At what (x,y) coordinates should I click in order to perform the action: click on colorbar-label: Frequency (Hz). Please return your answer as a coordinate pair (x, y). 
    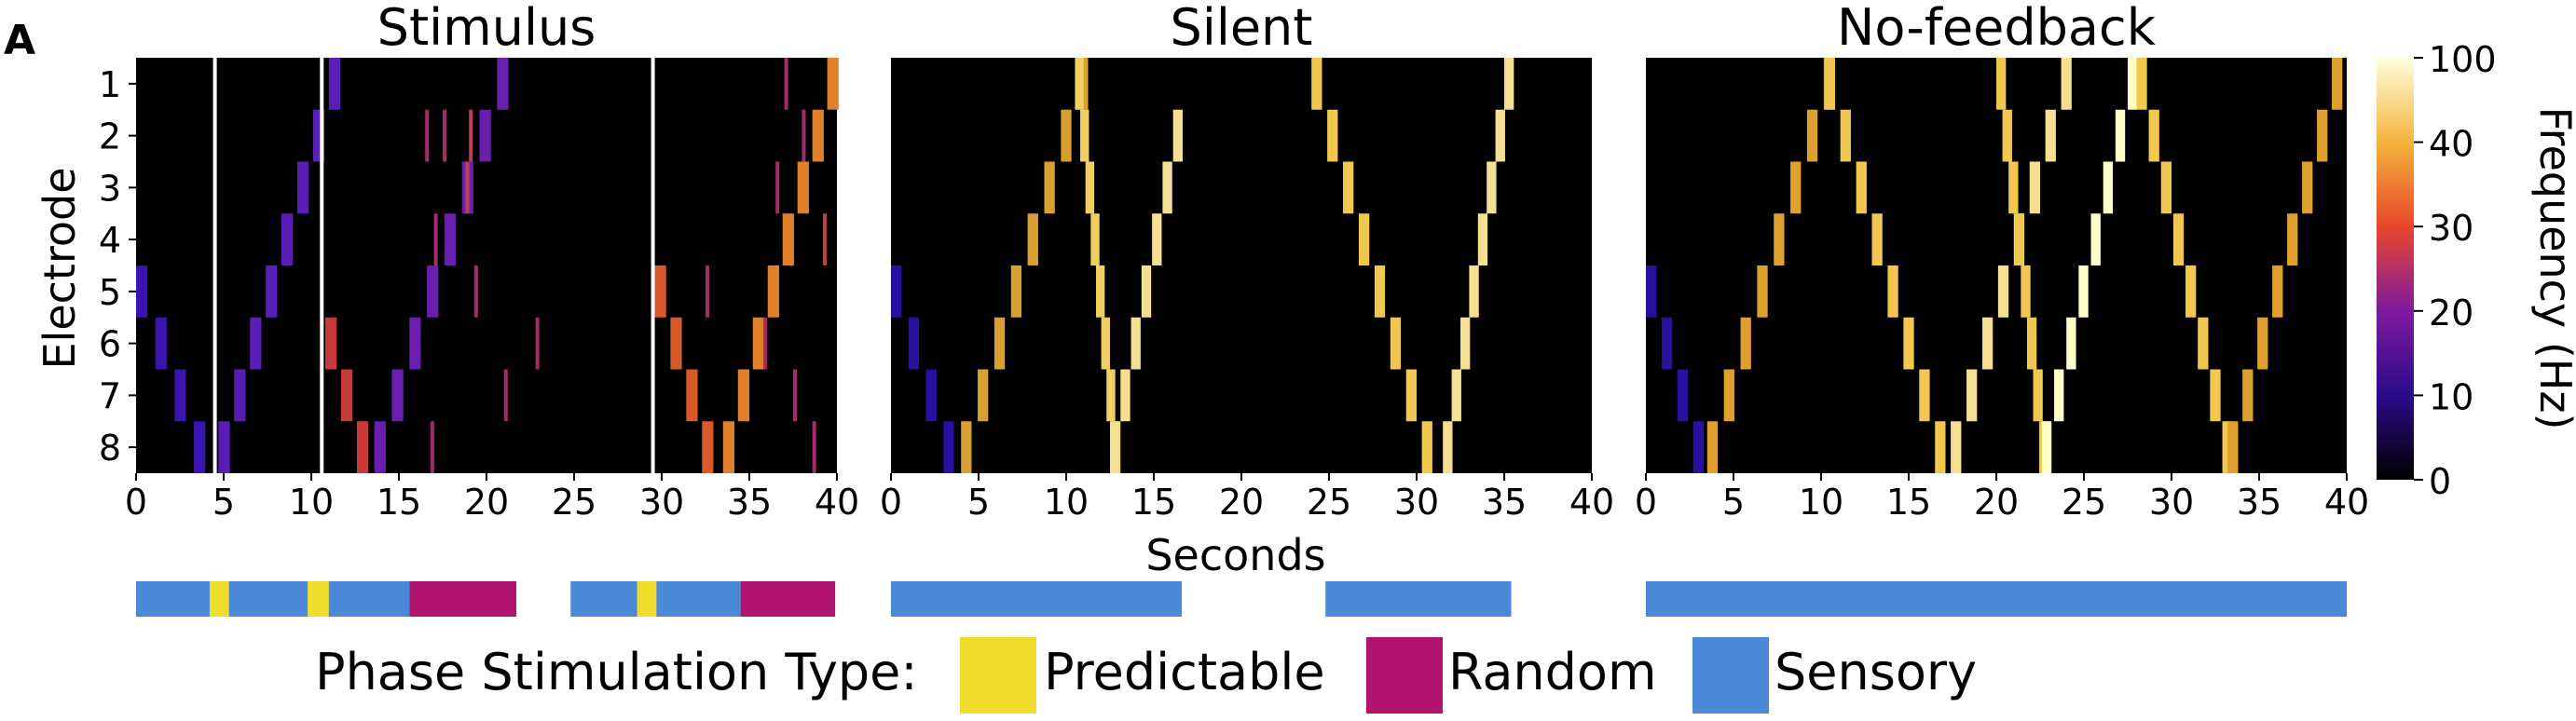
    Looking at the image, I should click on (2553, 268).